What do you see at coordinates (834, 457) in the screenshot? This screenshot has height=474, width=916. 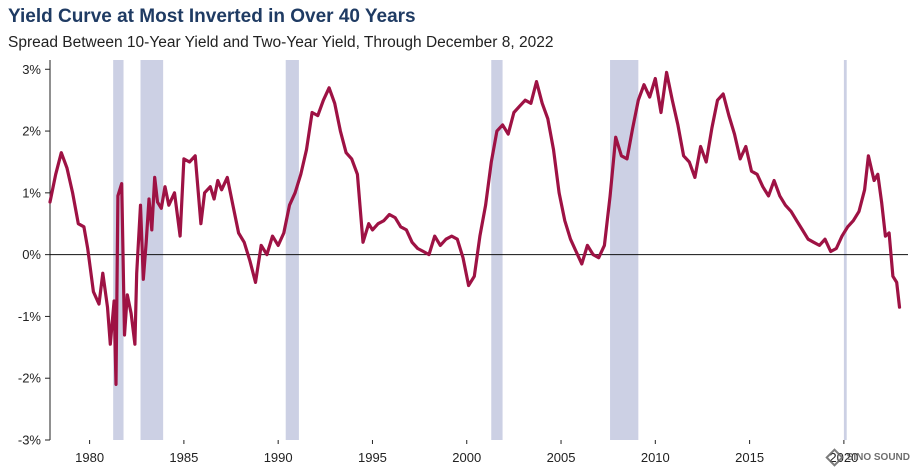 I see `diamond-logo-icon` at bounding box center [834, 457].